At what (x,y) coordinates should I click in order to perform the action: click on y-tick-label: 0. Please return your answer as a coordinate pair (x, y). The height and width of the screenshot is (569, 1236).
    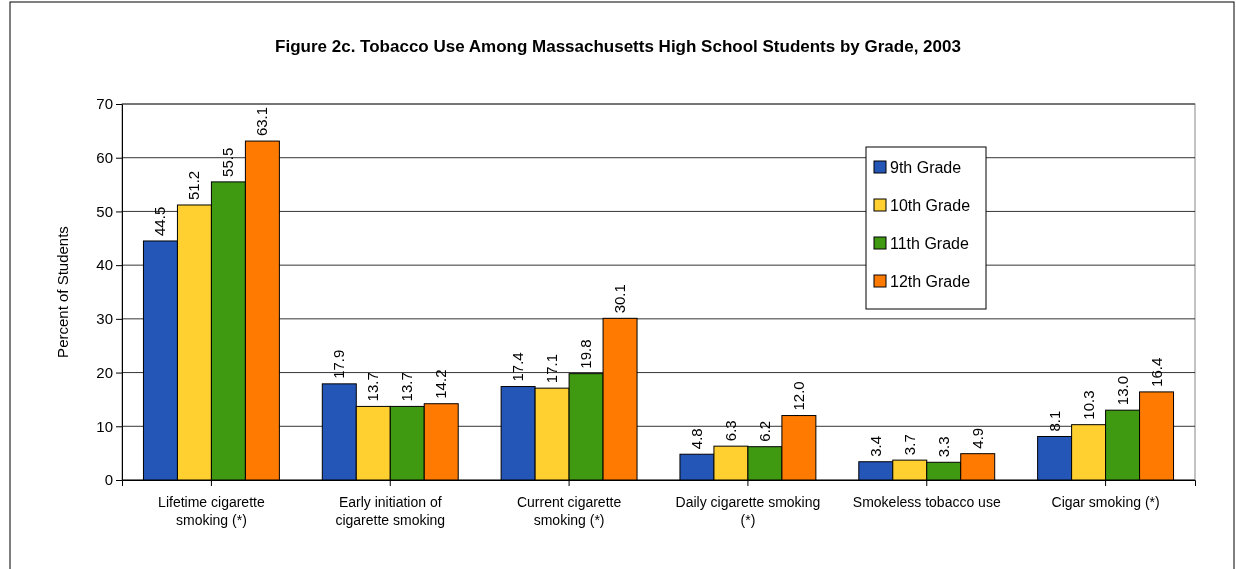
    Looking at the image, I should click on (108, 480).